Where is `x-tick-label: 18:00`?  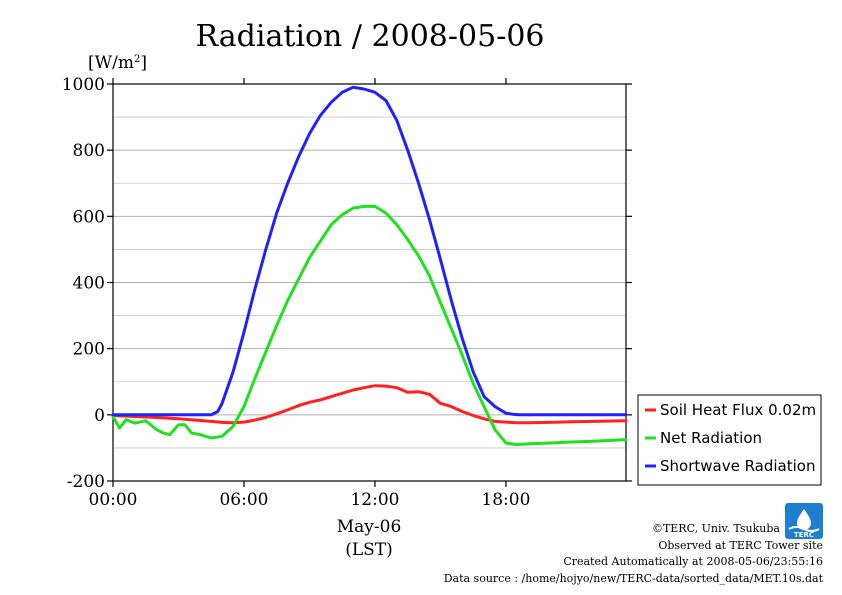 x-tick-label: 18:00 is located at coordinates (505, 500).